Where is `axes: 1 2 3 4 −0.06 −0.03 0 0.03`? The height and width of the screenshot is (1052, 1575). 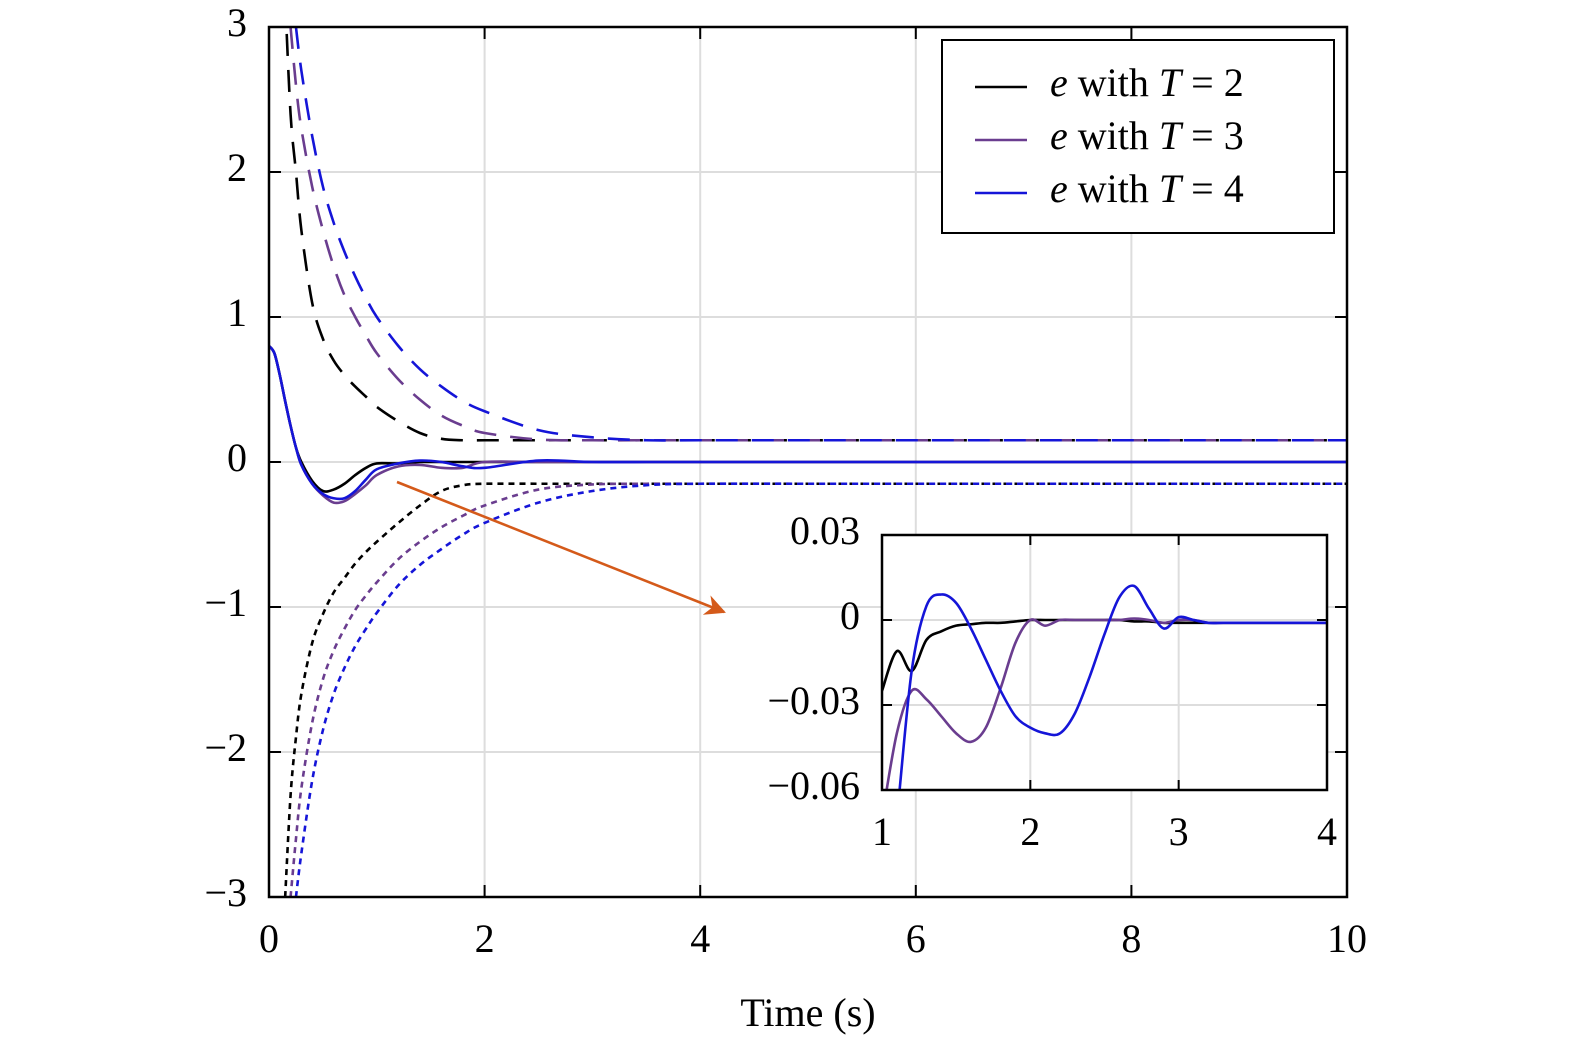 axes: 1 2 3 4 −0.06 −0.03 0 0.03 is located at coordinates (1052, 681).